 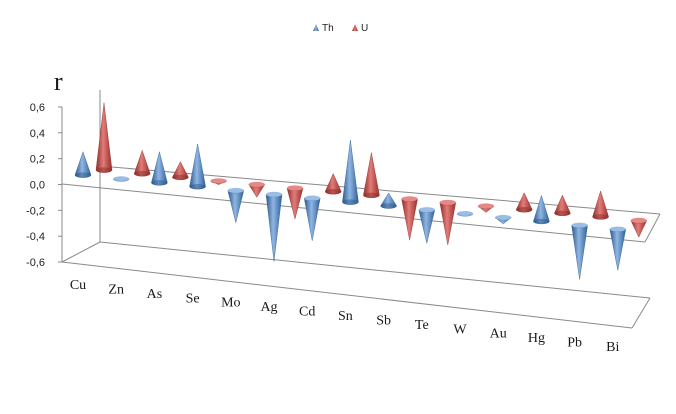 I want to click on legend-swatch-u, so click(x=355, y=27).